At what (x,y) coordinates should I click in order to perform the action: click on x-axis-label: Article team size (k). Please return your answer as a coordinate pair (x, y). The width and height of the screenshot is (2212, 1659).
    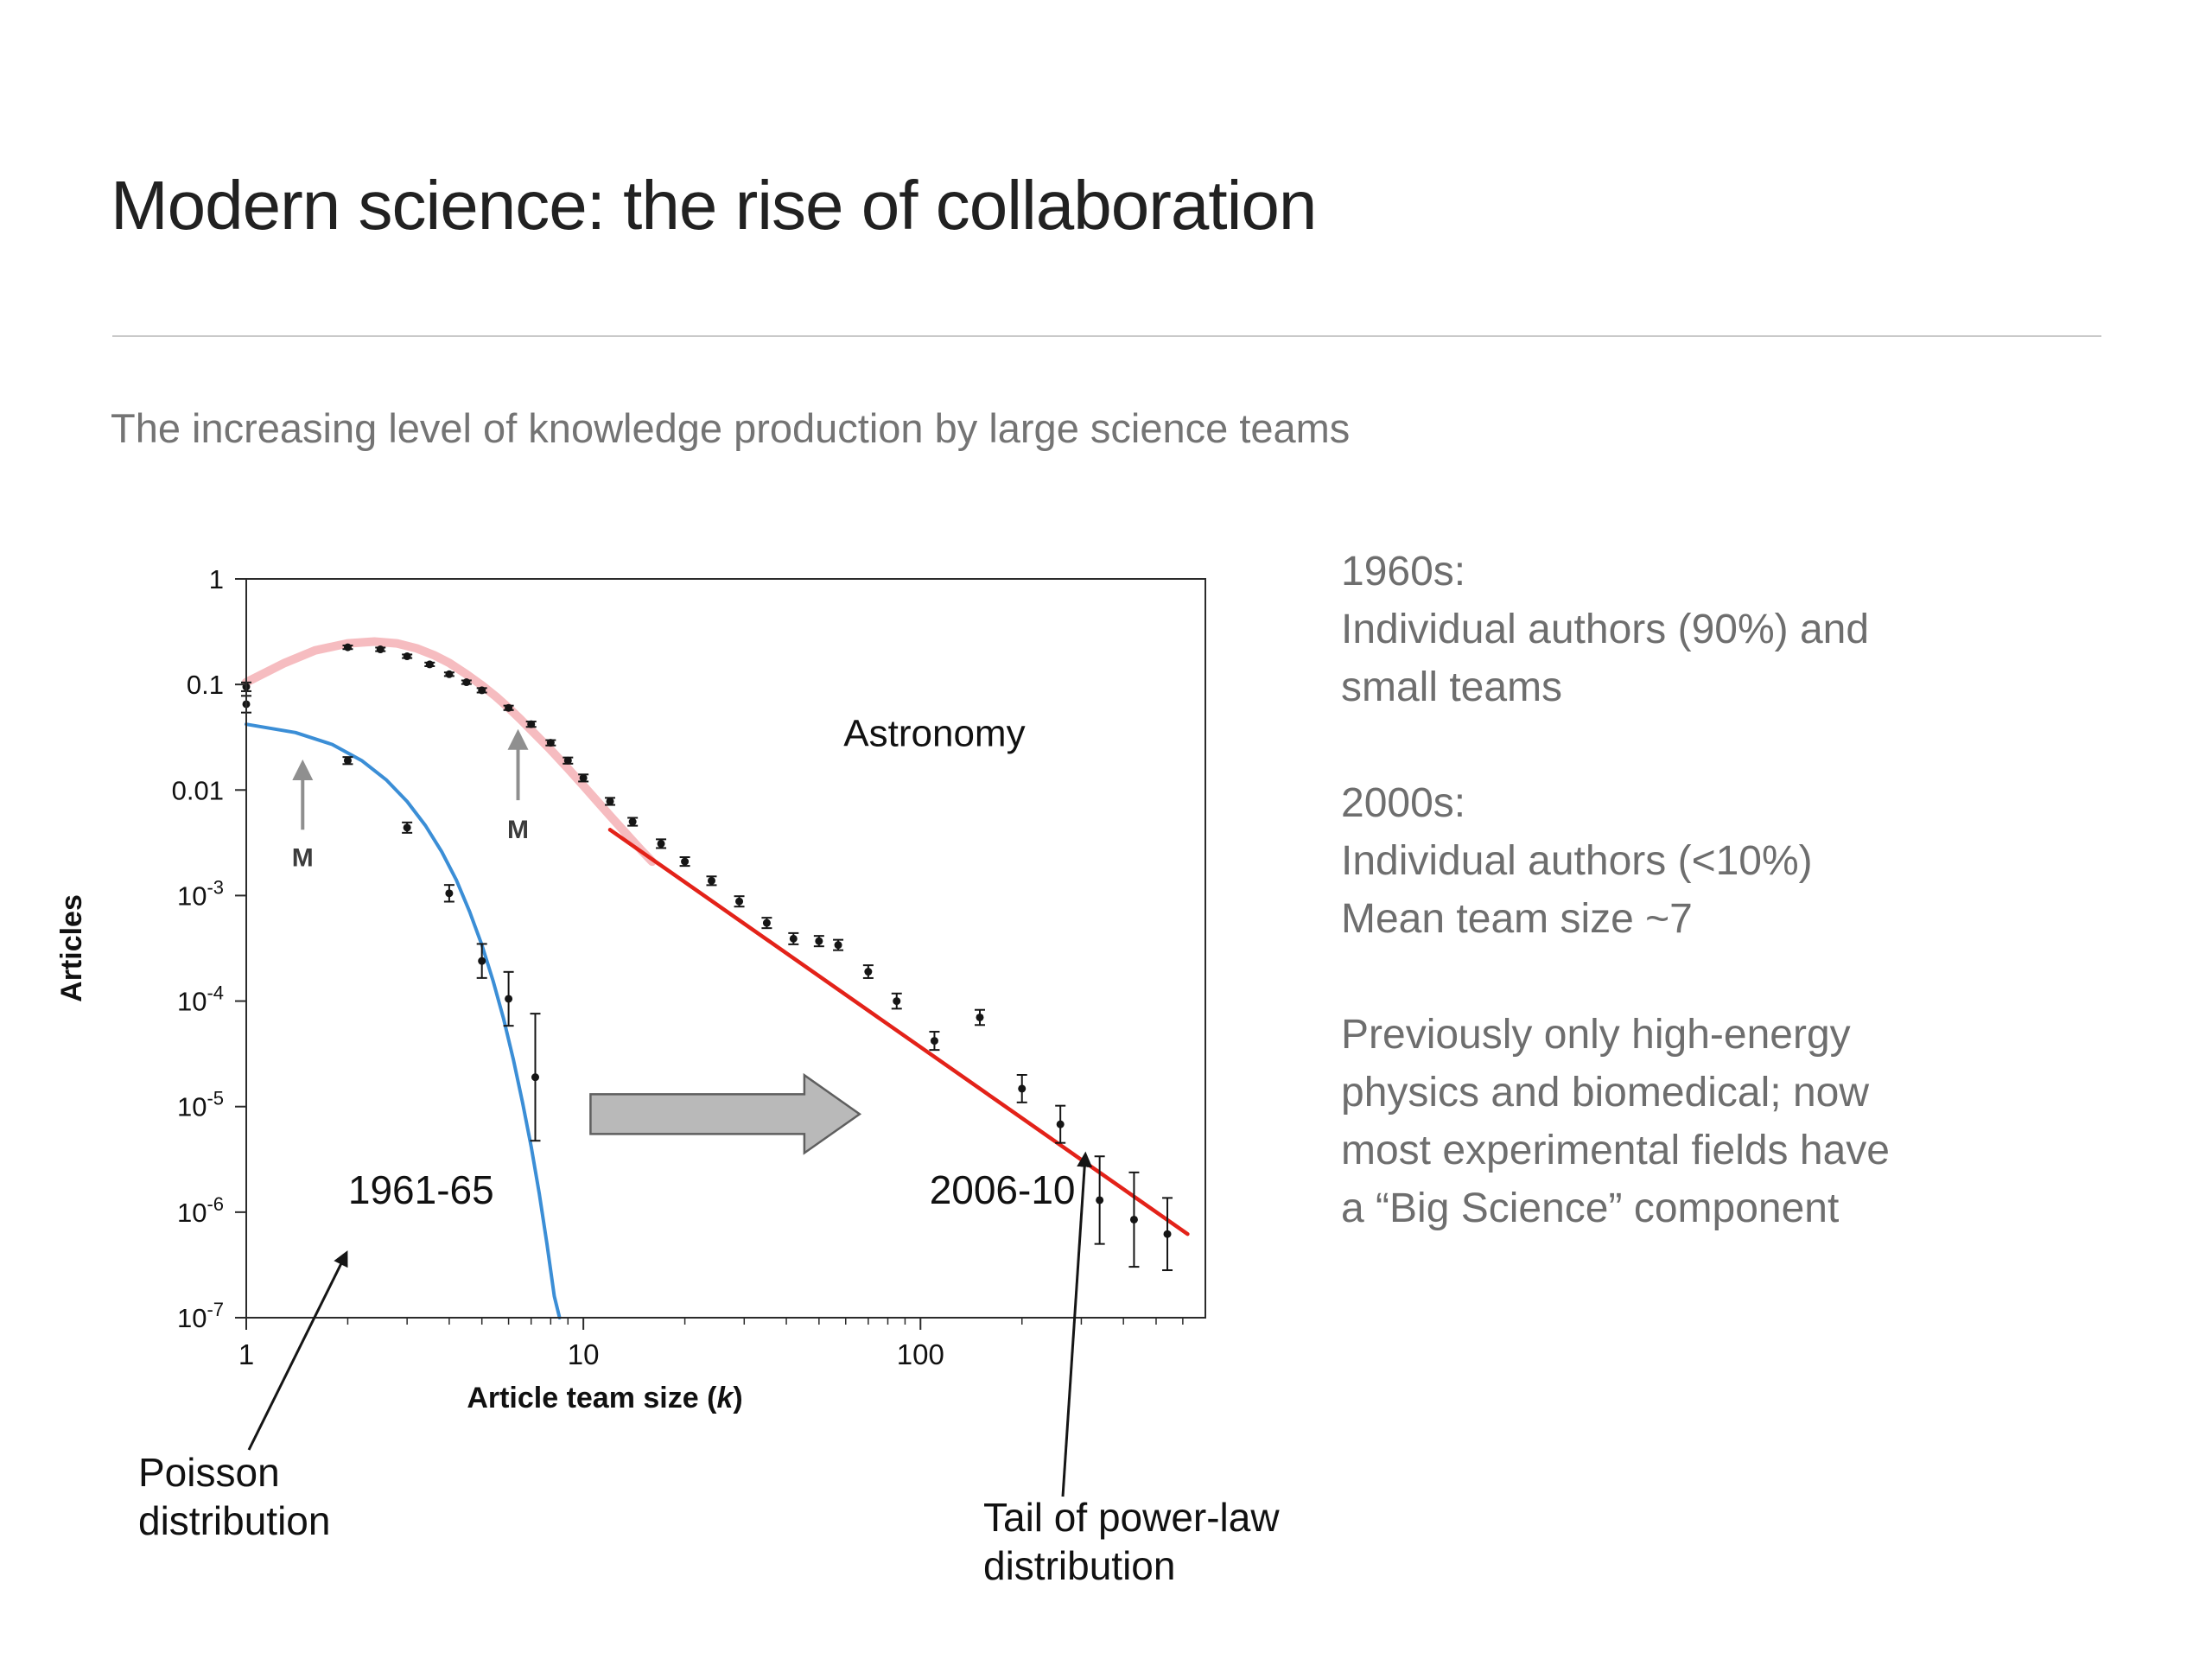
    Looking at the image, I should click on (604, 1398).